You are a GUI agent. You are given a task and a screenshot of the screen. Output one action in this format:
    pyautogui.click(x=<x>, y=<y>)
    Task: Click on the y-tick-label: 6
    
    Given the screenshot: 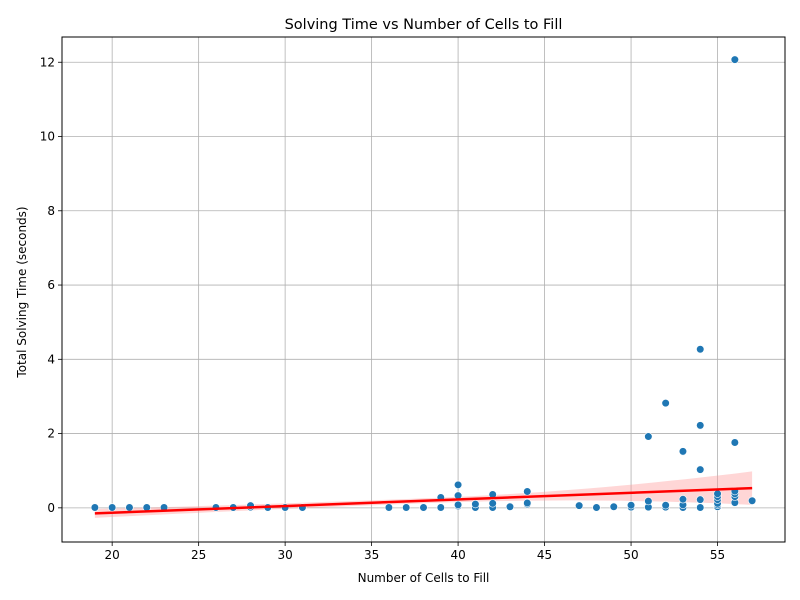 What is the action you would take?
    pyautogui.click(x=51, y=285)
    